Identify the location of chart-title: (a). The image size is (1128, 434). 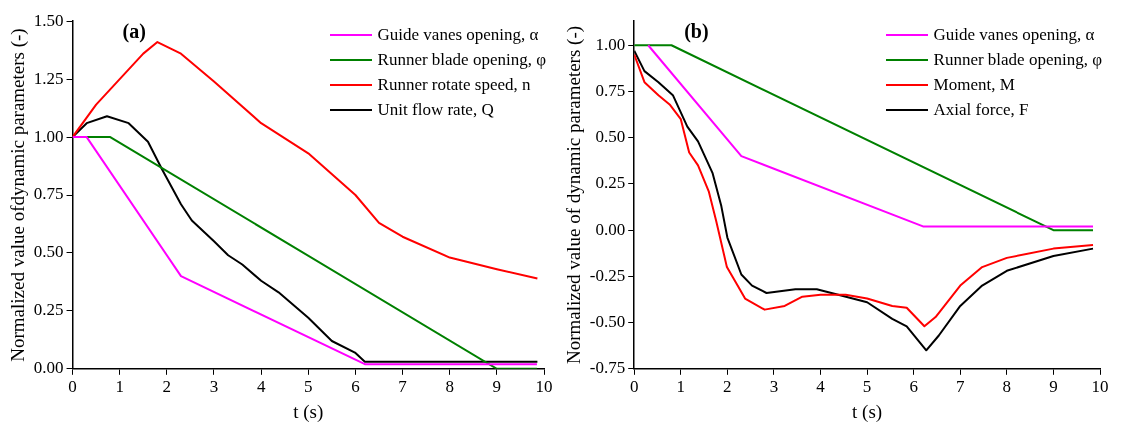
(134, 32).